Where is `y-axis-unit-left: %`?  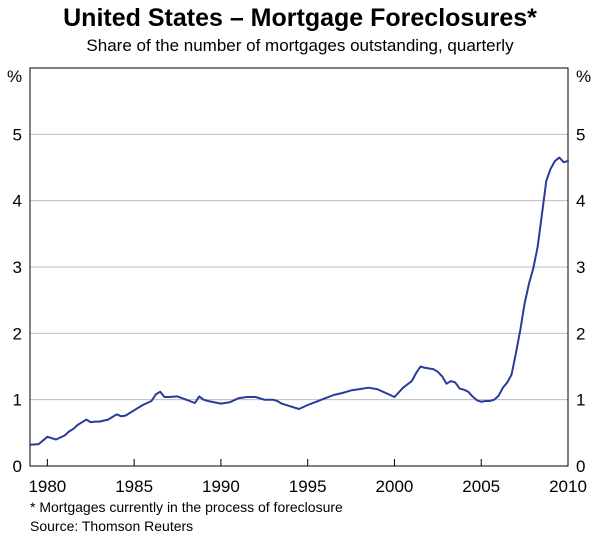 y-axis-unit-left: % is located at coordinates (14, 76).